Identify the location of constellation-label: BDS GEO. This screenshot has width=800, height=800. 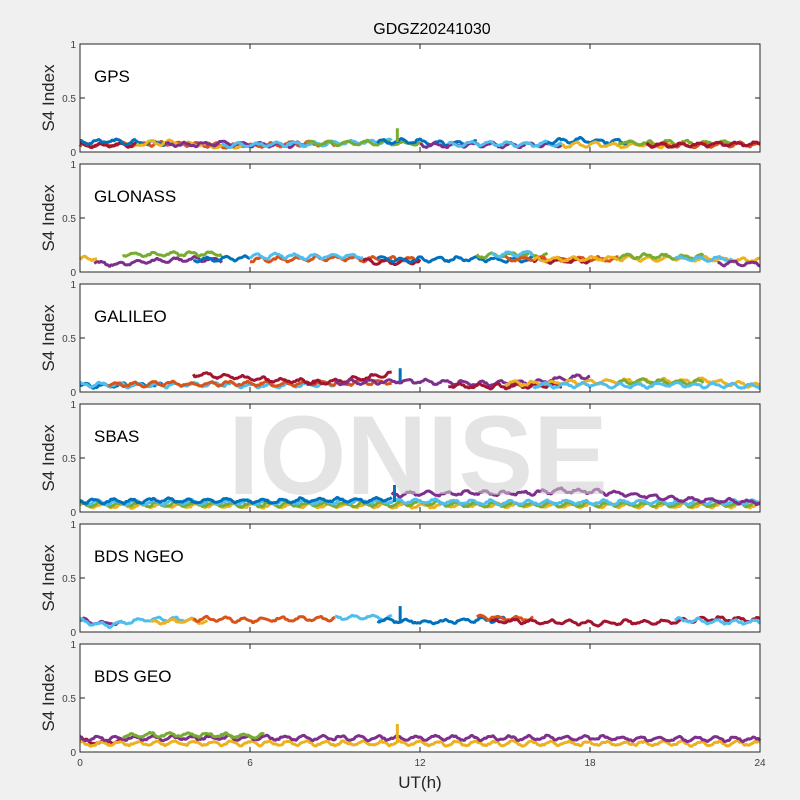
(132, 676).